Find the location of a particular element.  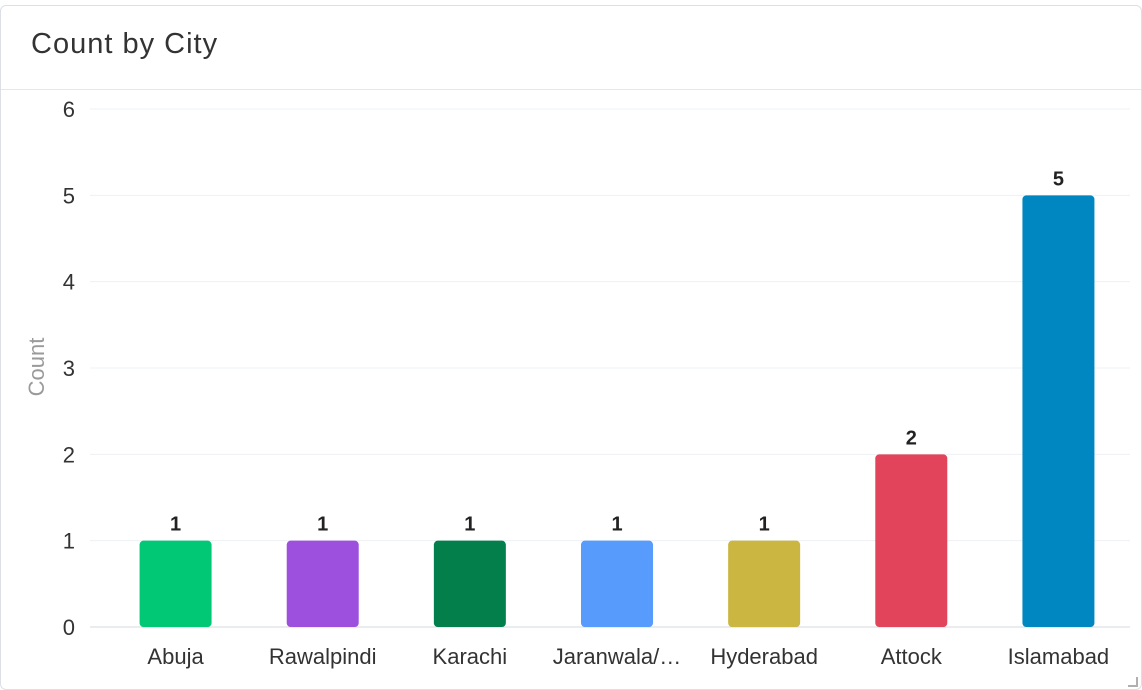

y-tick-label: 3 is located at coordinates (69, 368).